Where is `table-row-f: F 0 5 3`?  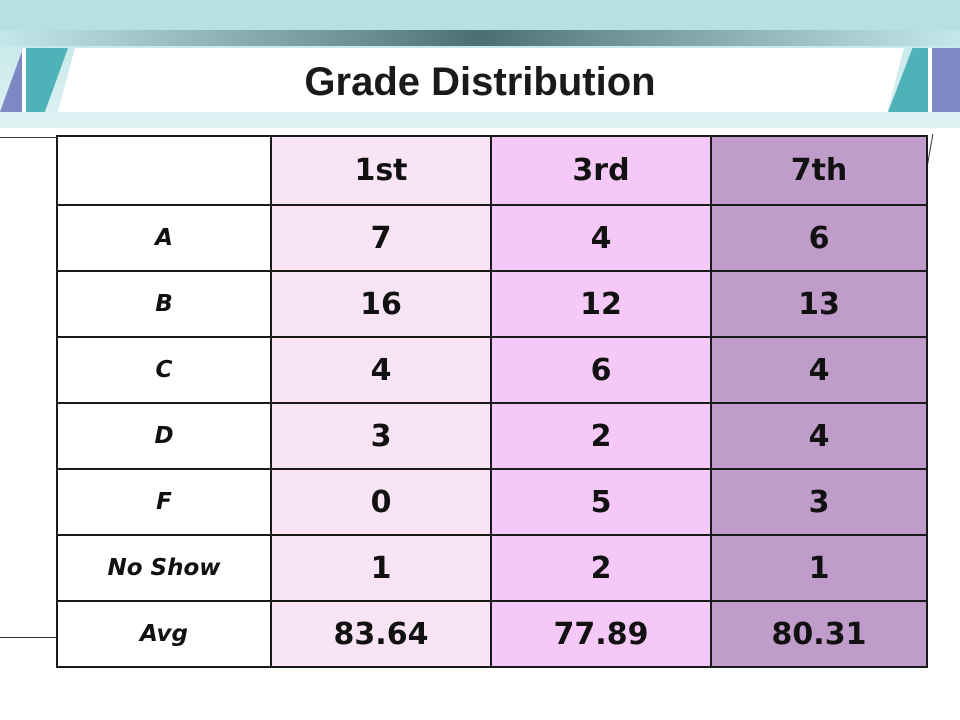 table-row-f: F 0 5 3 is located at coordinates (492, 502).